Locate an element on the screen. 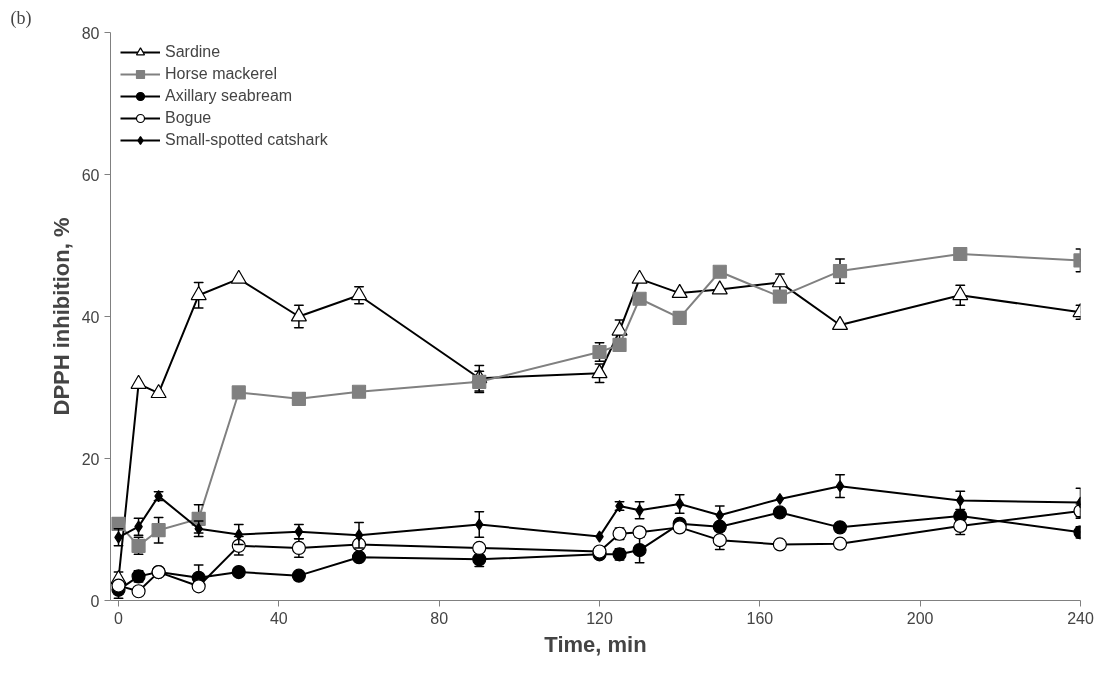 This screenshot has height=679, width=1120. x-tick-label: 240 is located at coordinates (1080, 618).